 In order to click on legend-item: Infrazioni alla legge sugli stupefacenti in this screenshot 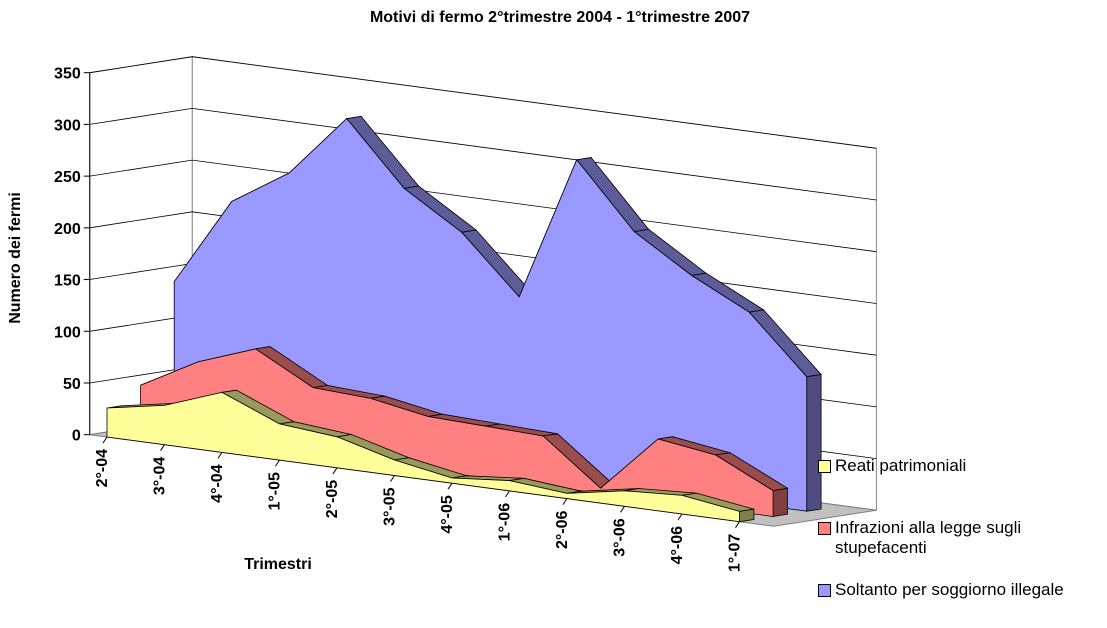, I will do `click(962, 549)`.